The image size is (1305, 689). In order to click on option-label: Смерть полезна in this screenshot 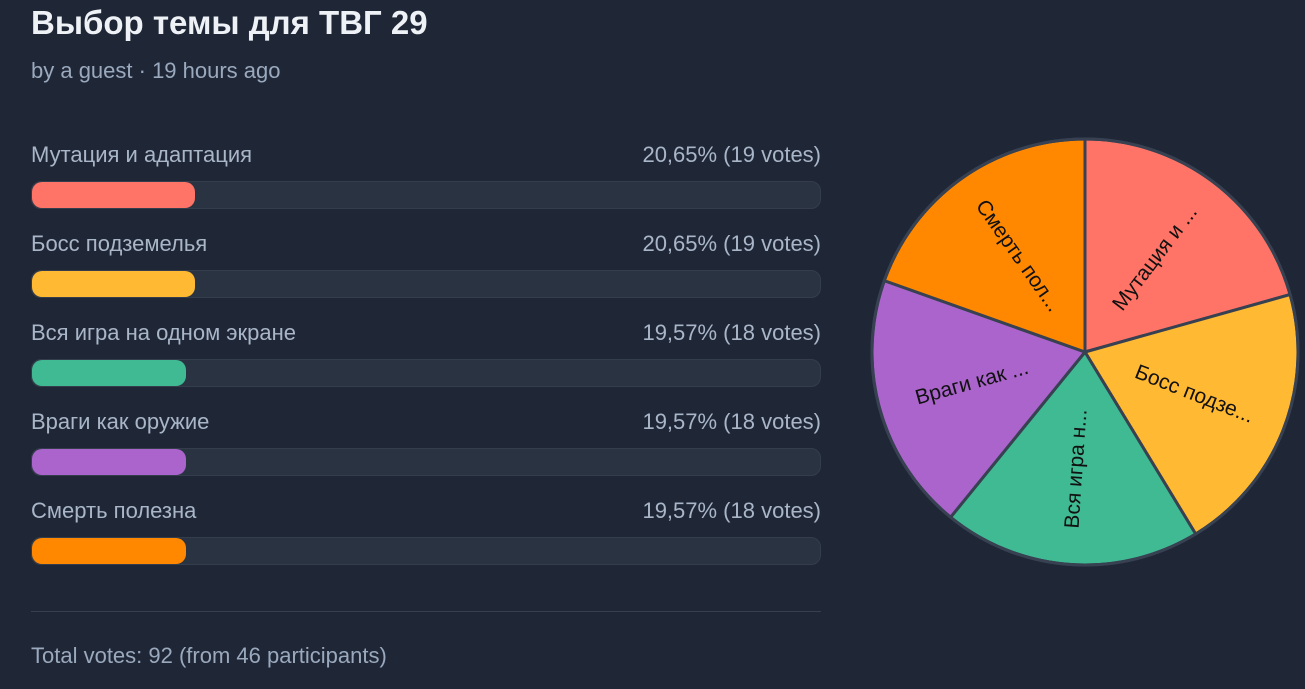, I will do `click(114, 510)`.